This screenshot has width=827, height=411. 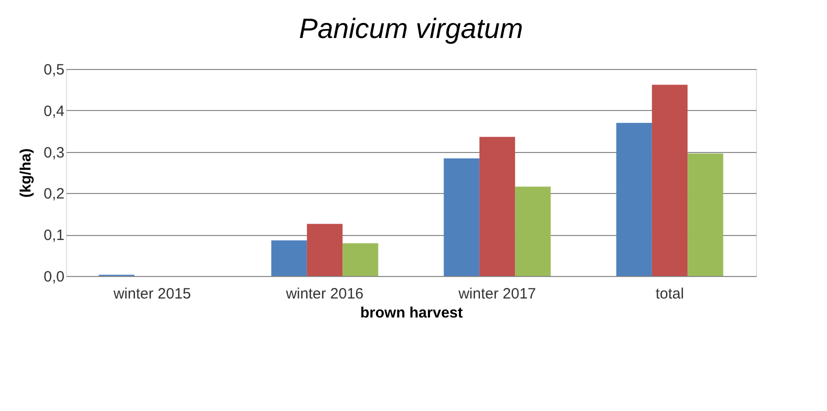 I want to click on y-axis-title: (kg/ha), so click(x=26, y=173).